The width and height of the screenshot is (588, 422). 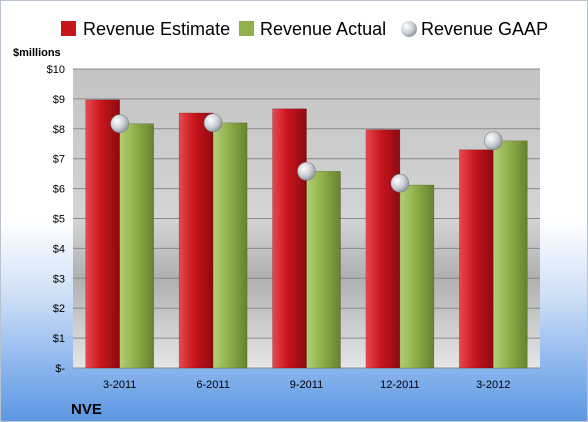 I want to click on y-tick-label: $1, so click(x=59, y=339).